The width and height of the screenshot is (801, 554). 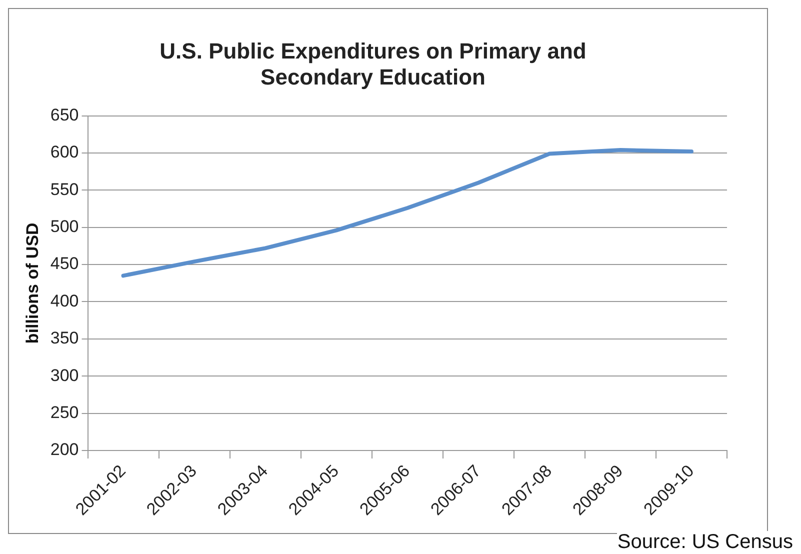 What do you see at coordinates (373, 51) in the screenshot?
I see `text: U.S. Public Expenditures on Primary and` at bounding box center [373, 51].